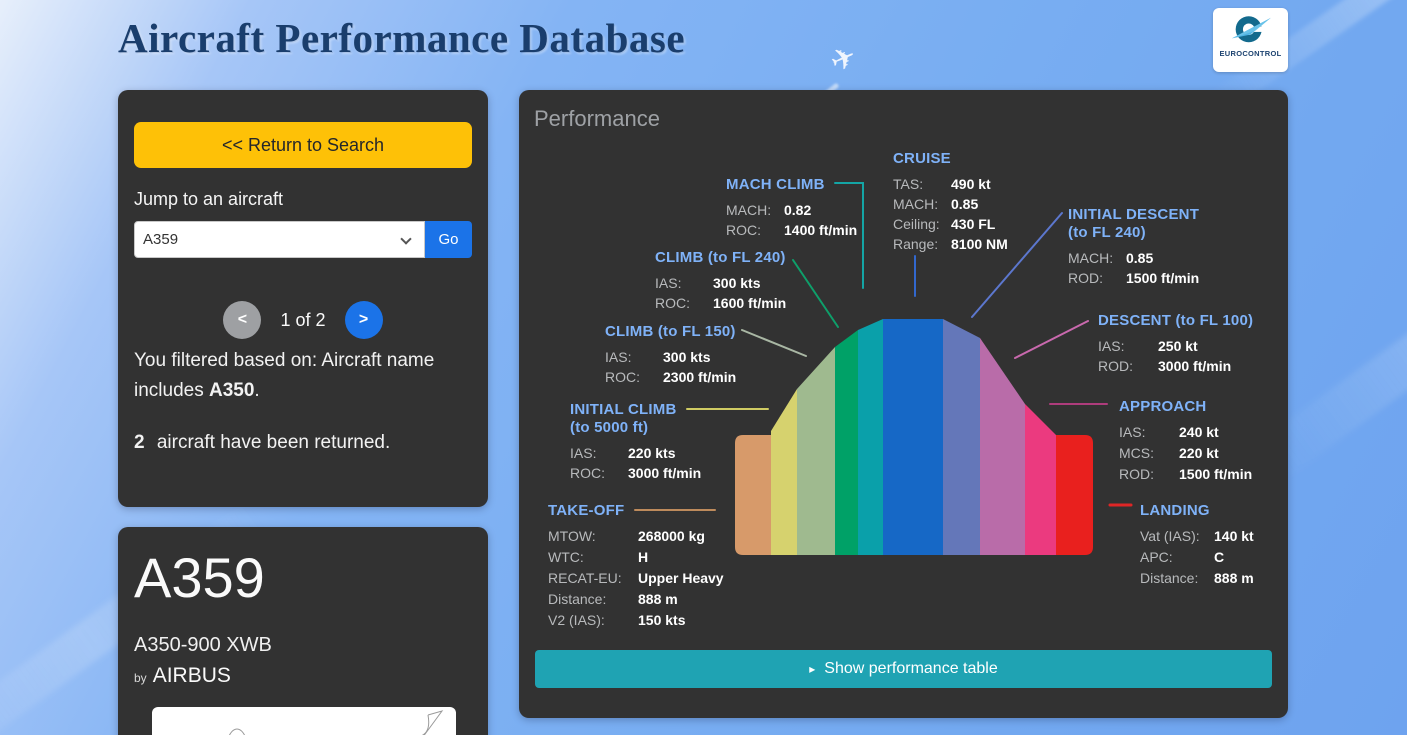 The width and height of the screenshot is (1407, 735). Describe the element at coordinates (870, 437) in the screenshot. I see `segment-mach-climb` at that location.